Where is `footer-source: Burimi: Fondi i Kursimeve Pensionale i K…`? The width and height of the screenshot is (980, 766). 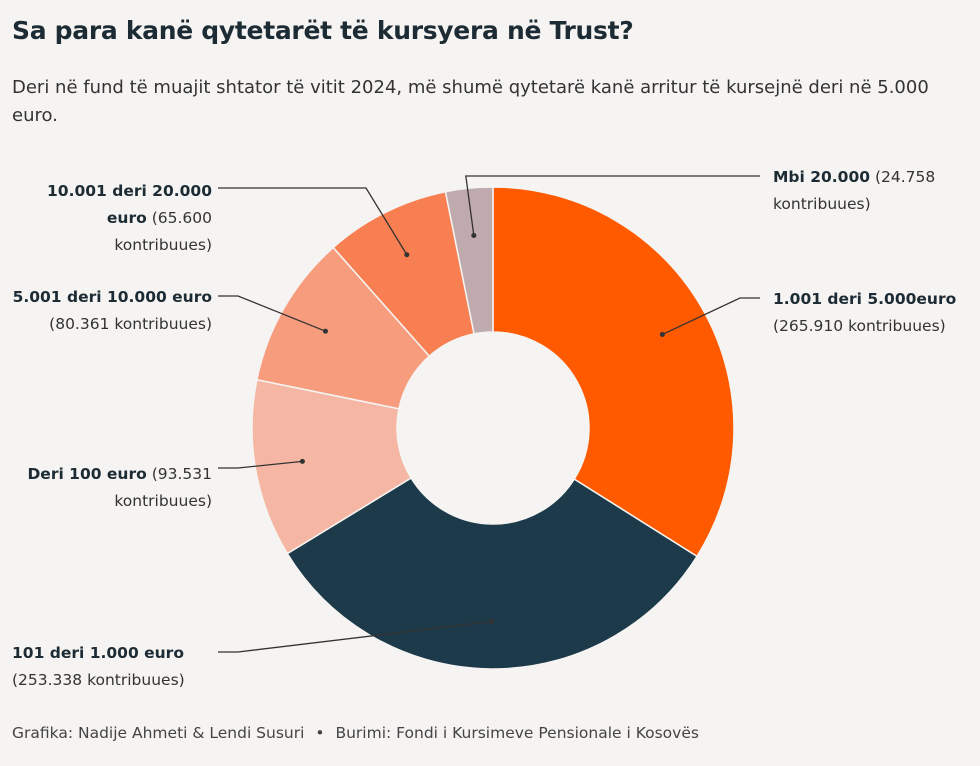
footer-source: Burimi: Fondi i Kursimeve Pensionale i K… is located at coordinates (517, 733).